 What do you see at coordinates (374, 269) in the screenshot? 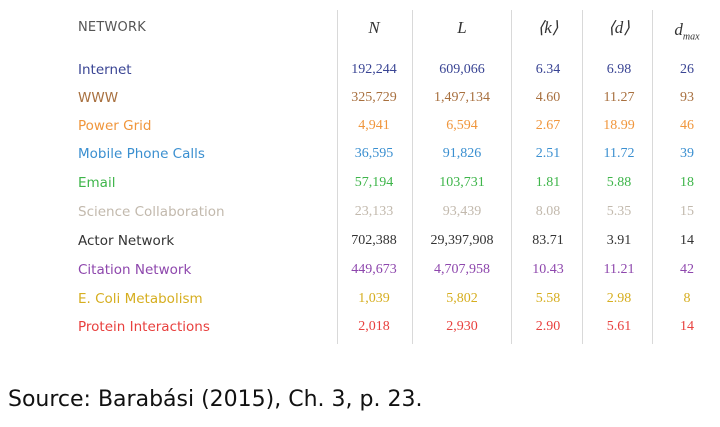
I see `node-count: 449,673` at bounding box center [374, 269].